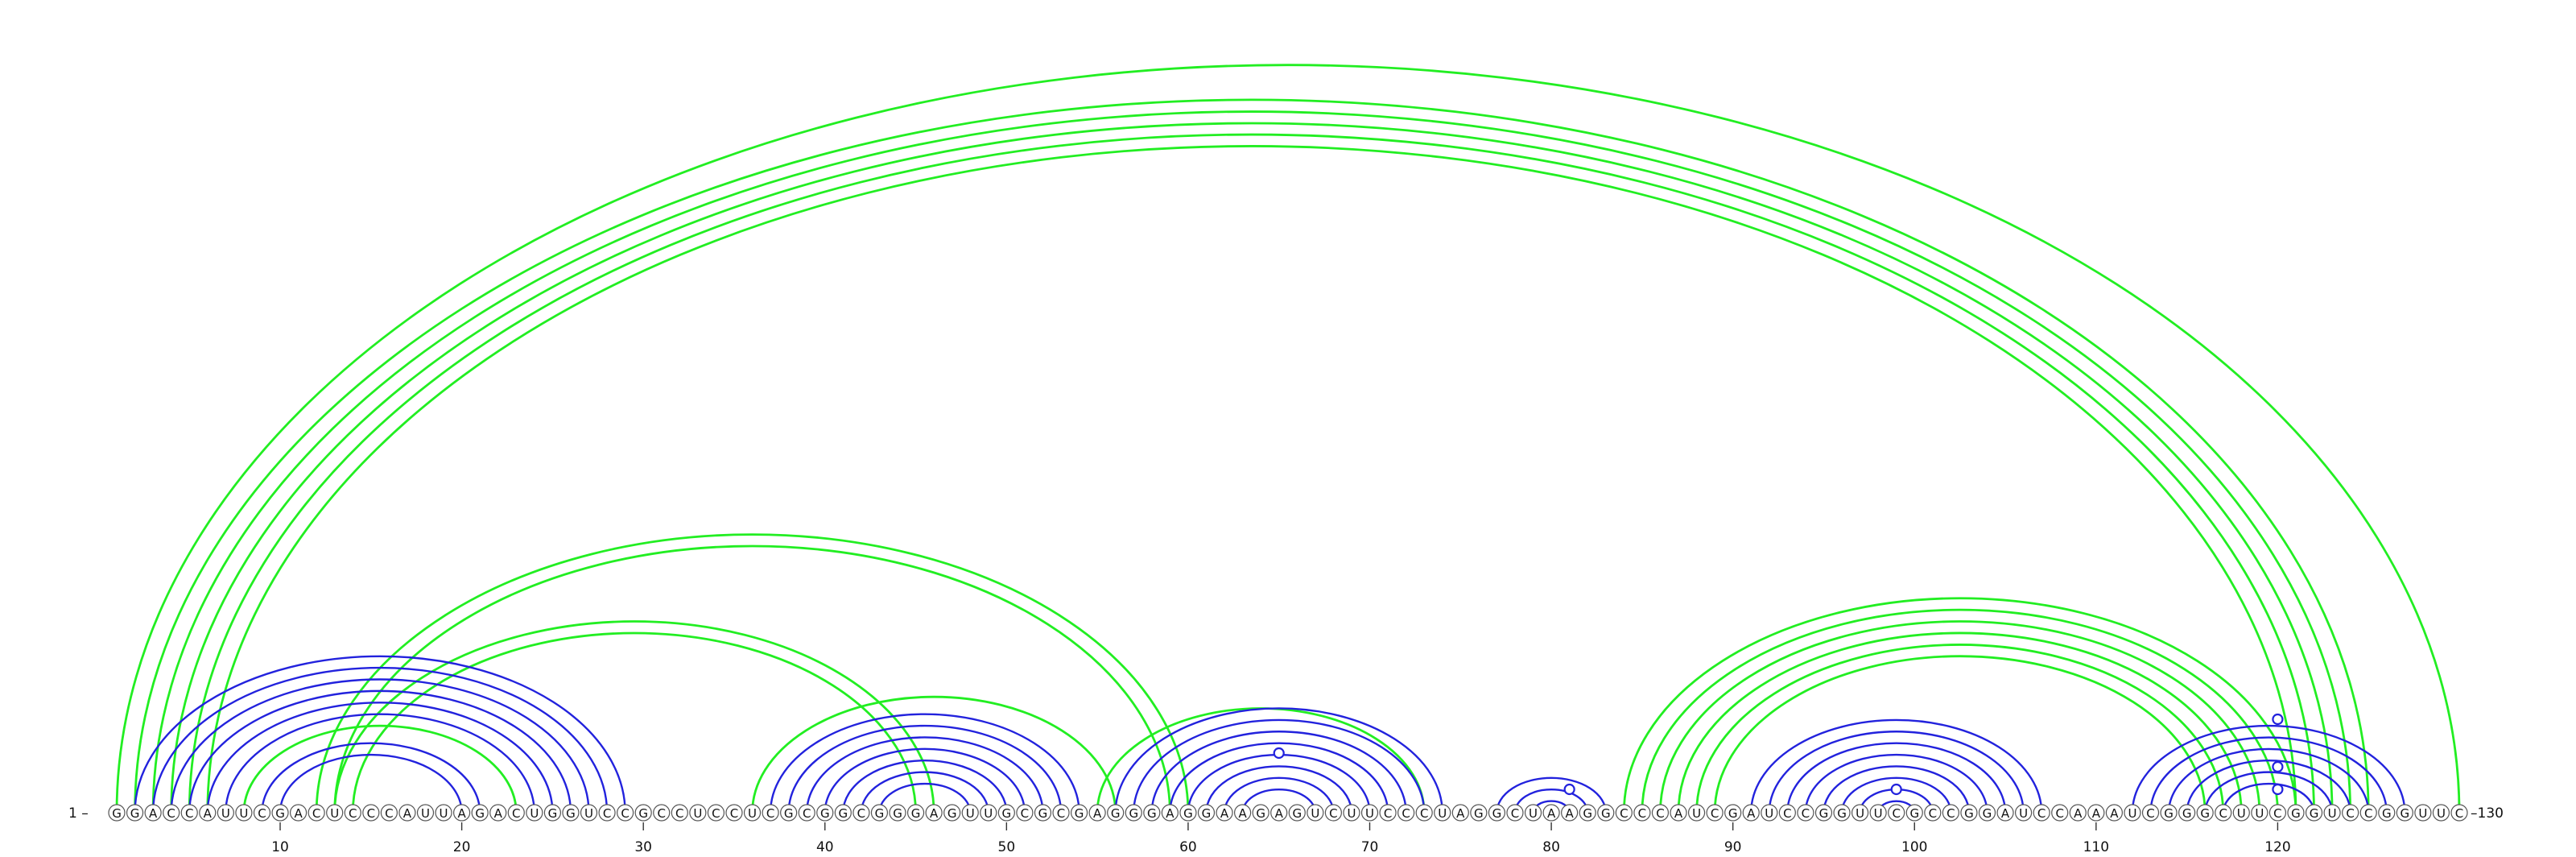 The height and width of the screenshot is (857, 2576). I want to click on axis-tick-label: 120, so click(2277, 847).